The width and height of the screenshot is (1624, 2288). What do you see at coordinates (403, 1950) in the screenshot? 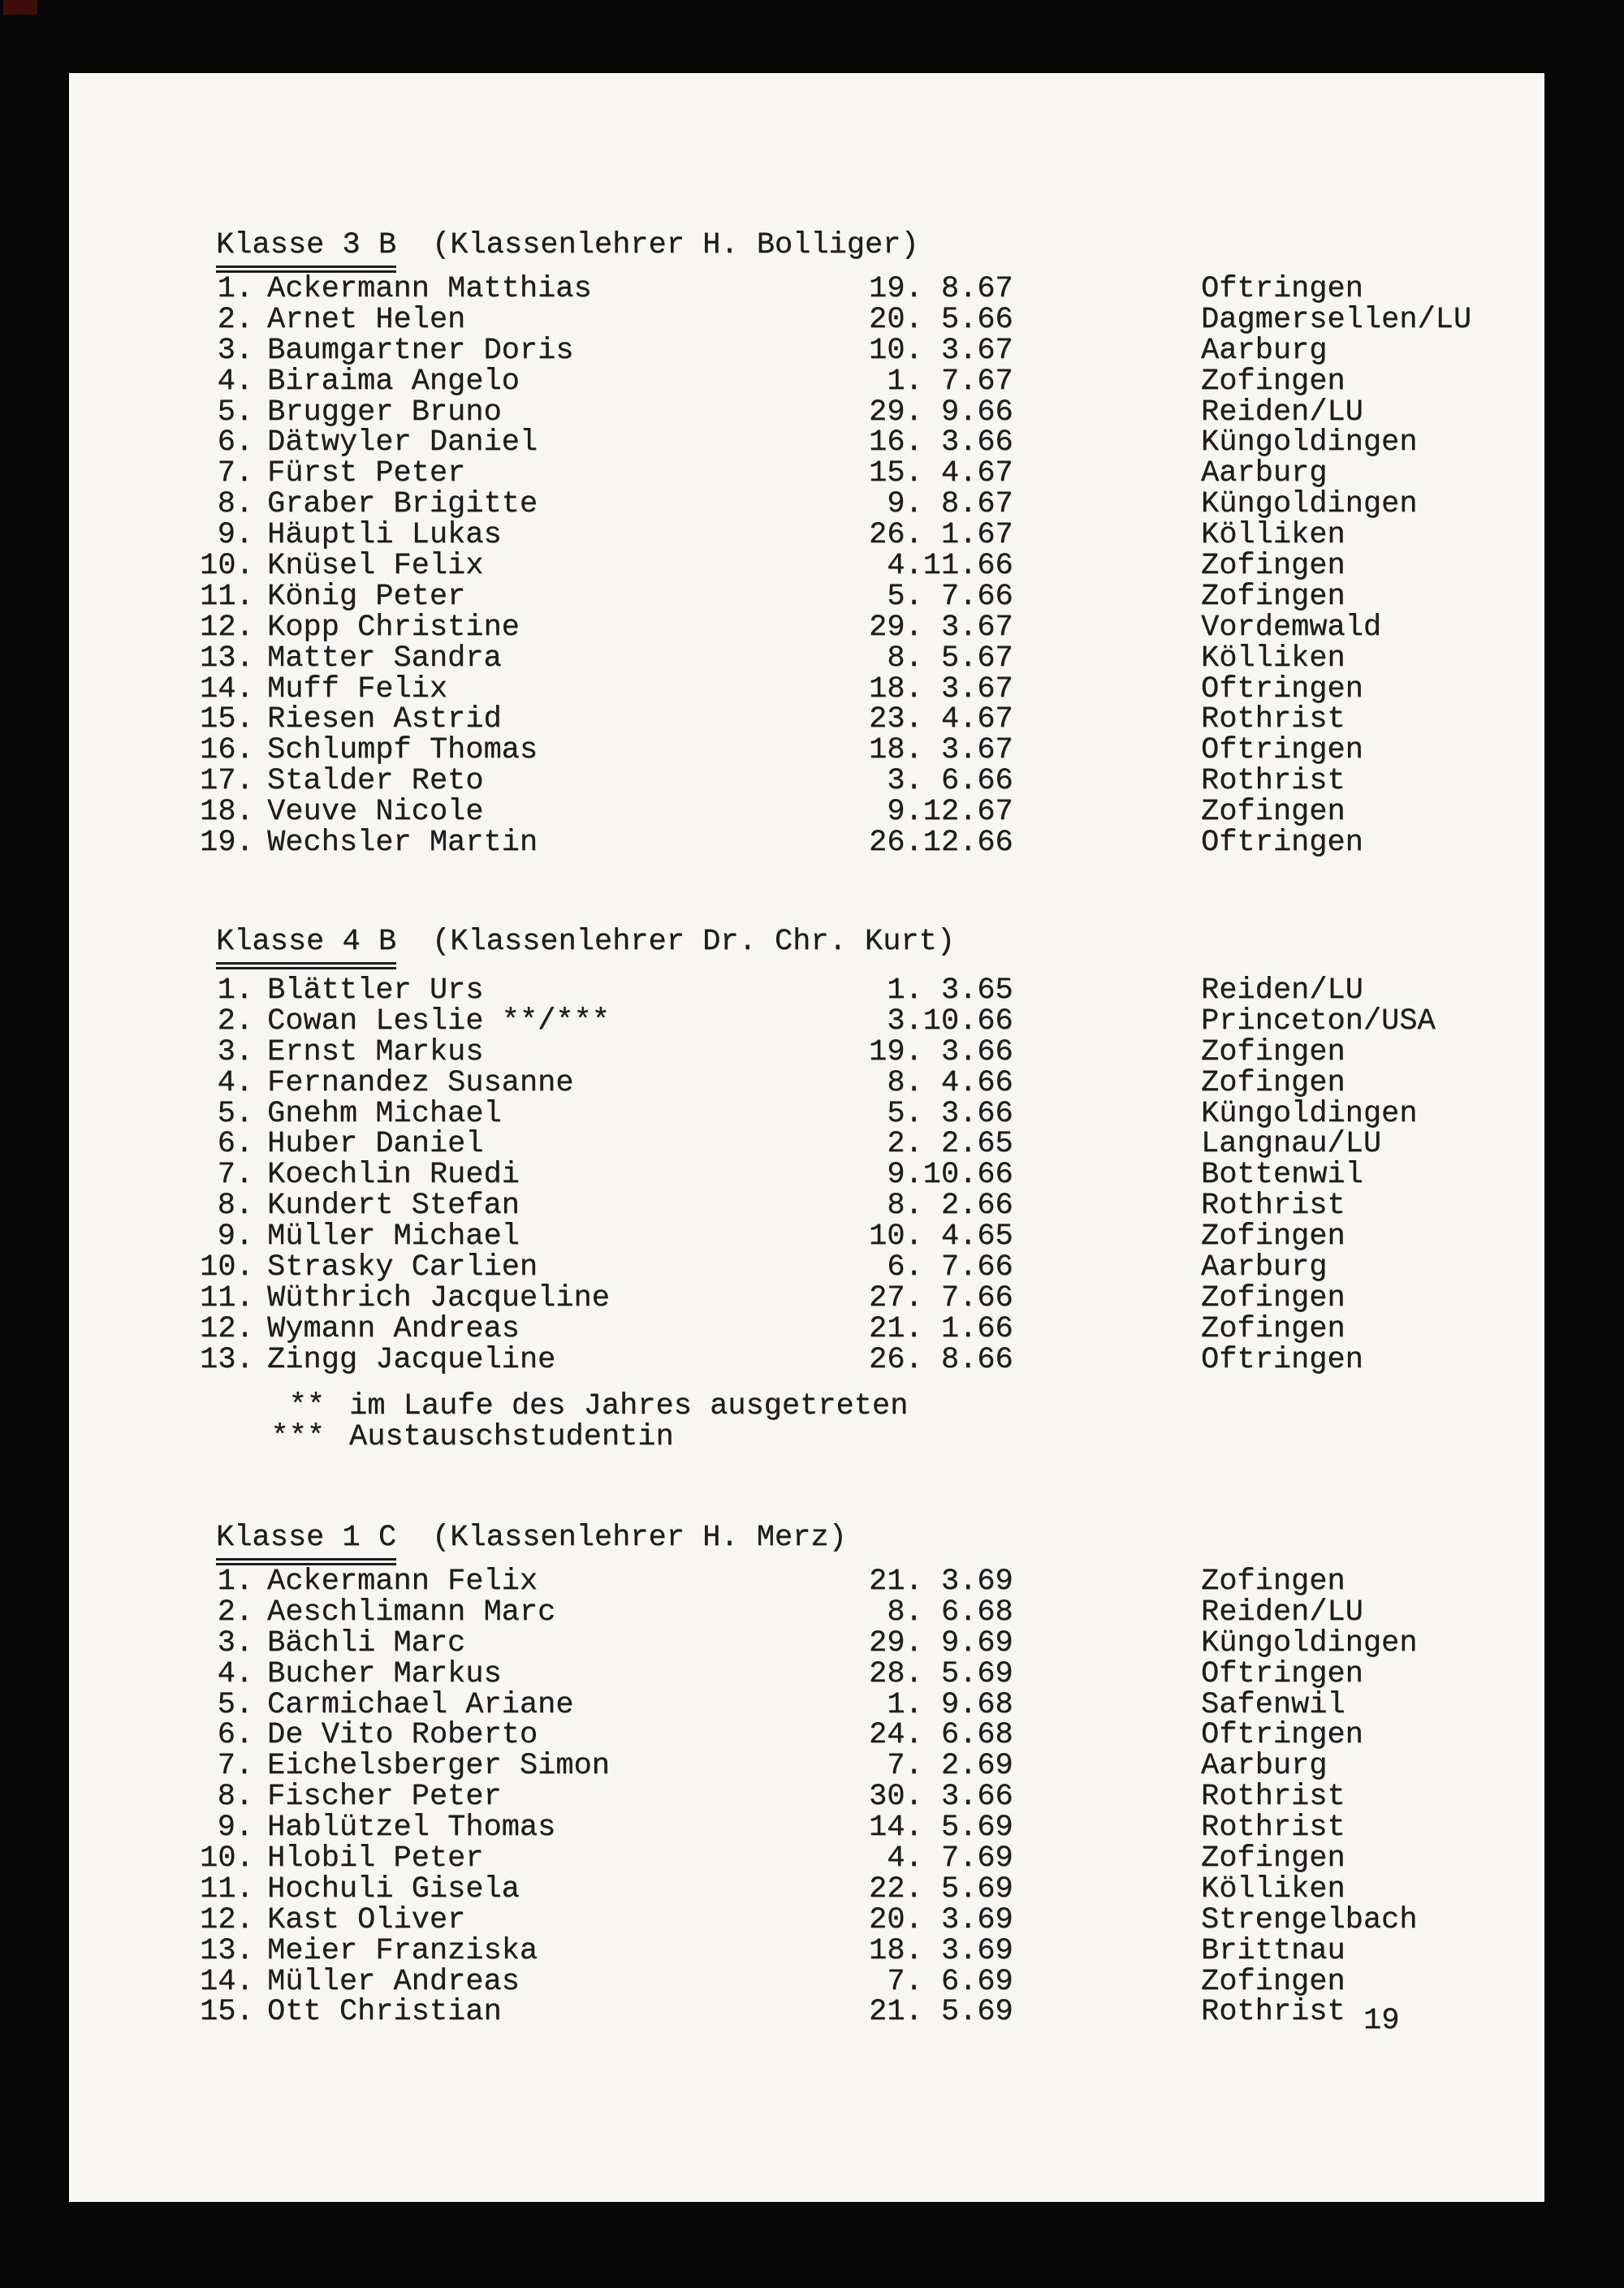
I see `student-name: Meier Franziska` at bounding box center [403, 1950].